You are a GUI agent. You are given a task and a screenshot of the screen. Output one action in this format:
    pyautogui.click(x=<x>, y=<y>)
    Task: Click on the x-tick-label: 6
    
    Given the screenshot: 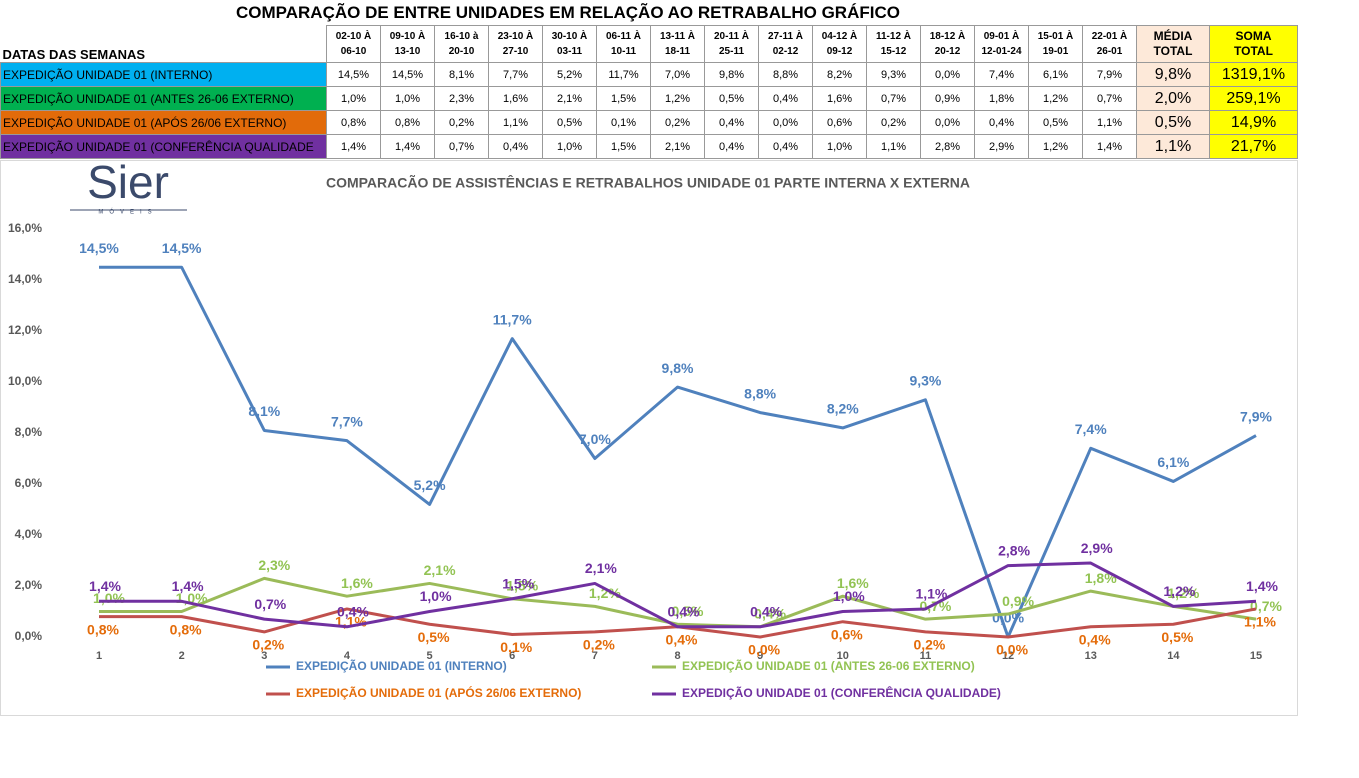 What is the action you would take?
    pyautogui.click(x=512, y=656)
    